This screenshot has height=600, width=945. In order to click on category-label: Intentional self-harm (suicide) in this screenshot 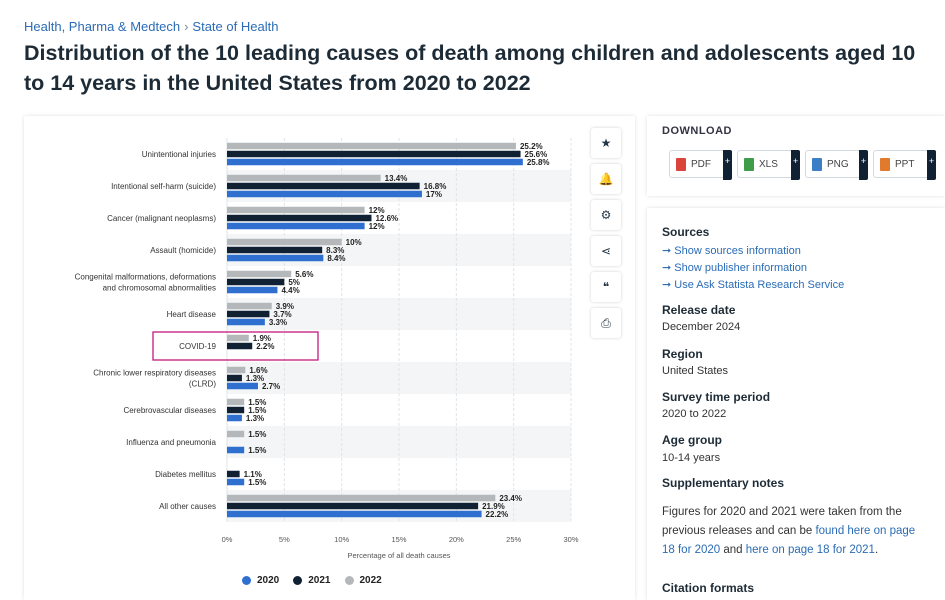, I will do `click(163, 186)`.